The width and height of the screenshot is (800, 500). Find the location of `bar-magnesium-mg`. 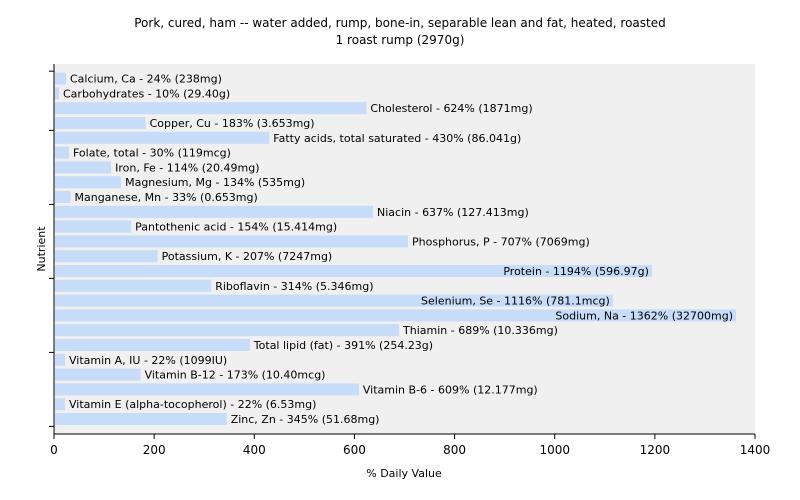

bar-magnesium-mg is located at coordinates (88, 182).